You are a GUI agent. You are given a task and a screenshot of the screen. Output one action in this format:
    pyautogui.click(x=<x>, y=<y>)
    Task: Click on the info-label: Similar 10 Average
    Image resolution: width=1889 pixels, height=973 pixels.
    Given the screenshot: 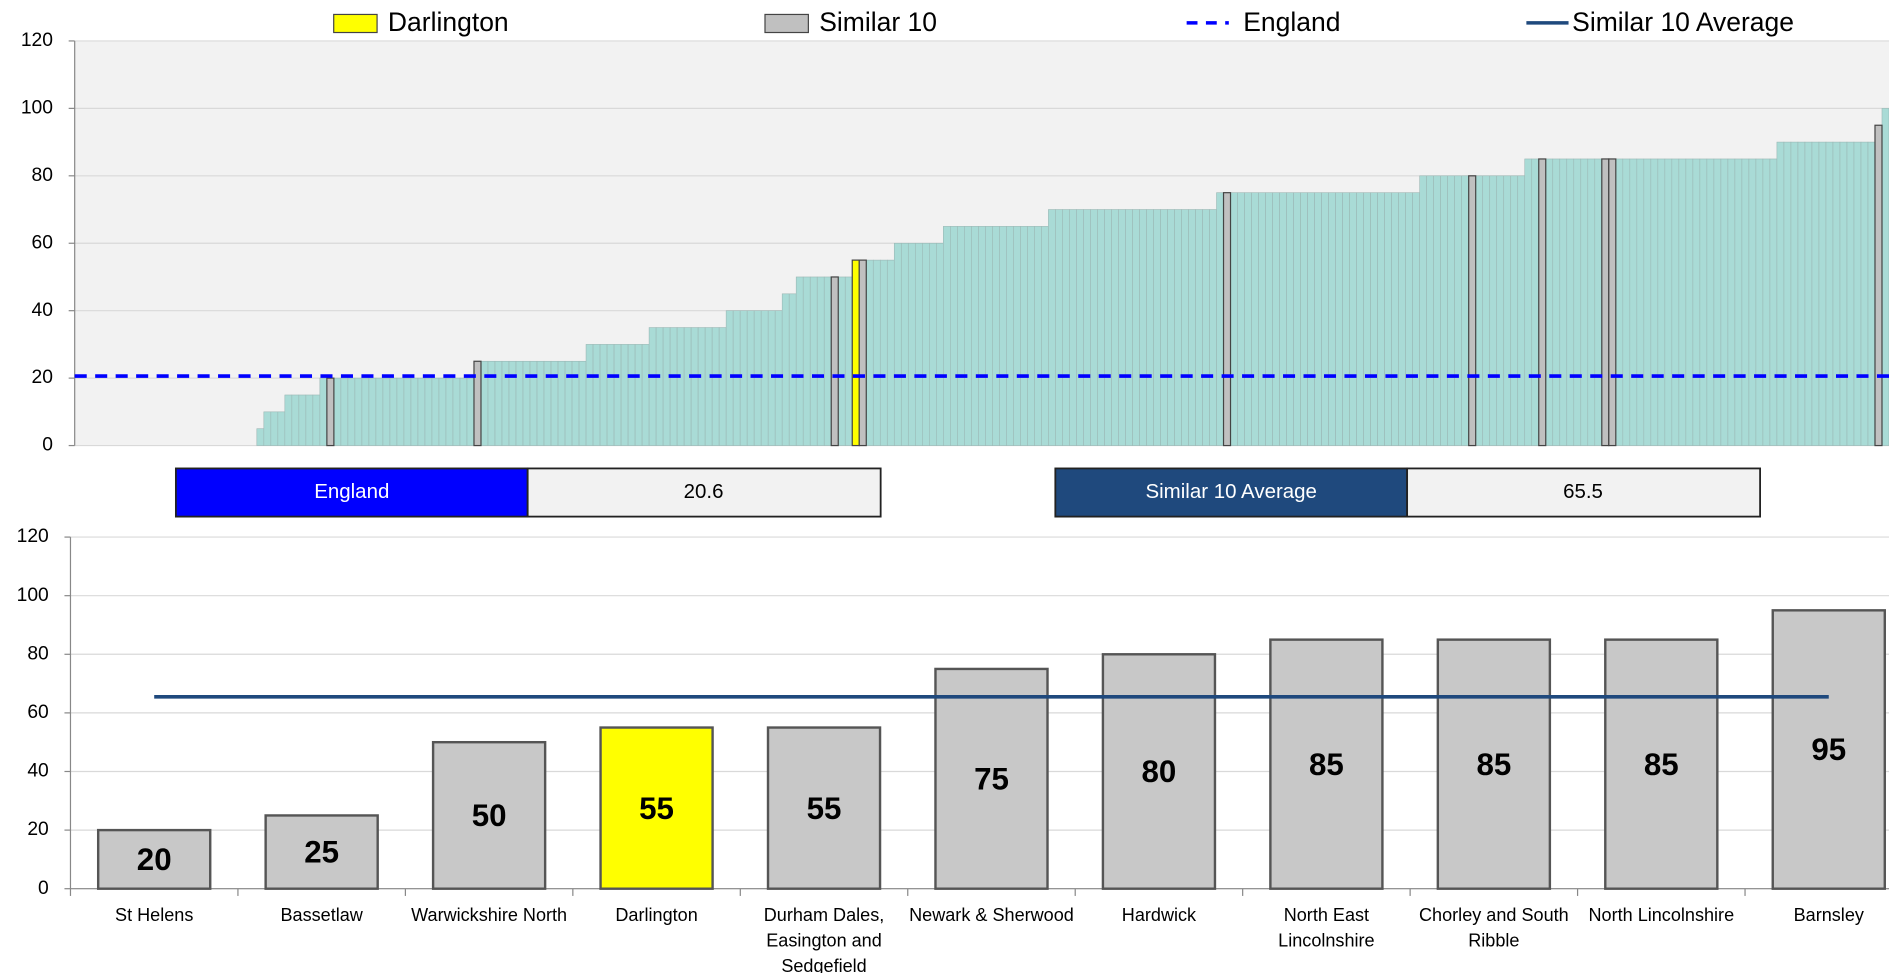 What is the action you would take?
    pyautogui.click(x=1230, y=491)
    